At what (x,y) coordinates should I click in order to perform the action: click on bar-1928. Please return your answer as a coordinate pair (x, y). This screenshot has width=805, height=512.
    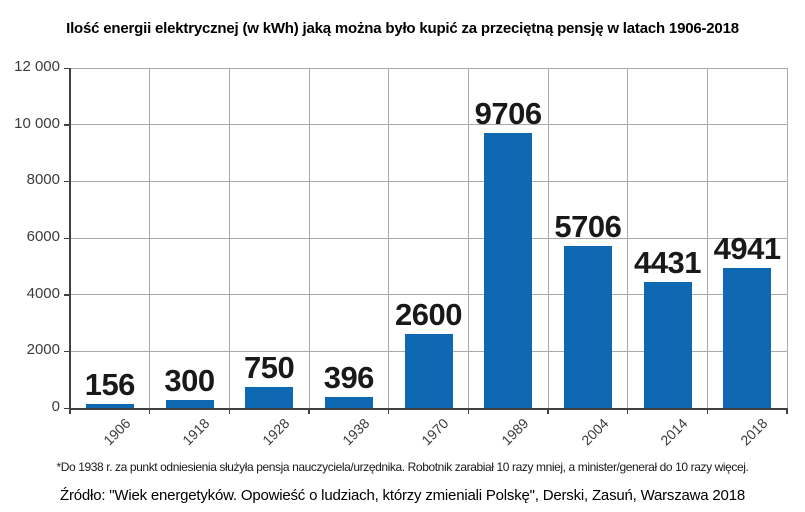
    Looking at the image, I should click on (269, 397).